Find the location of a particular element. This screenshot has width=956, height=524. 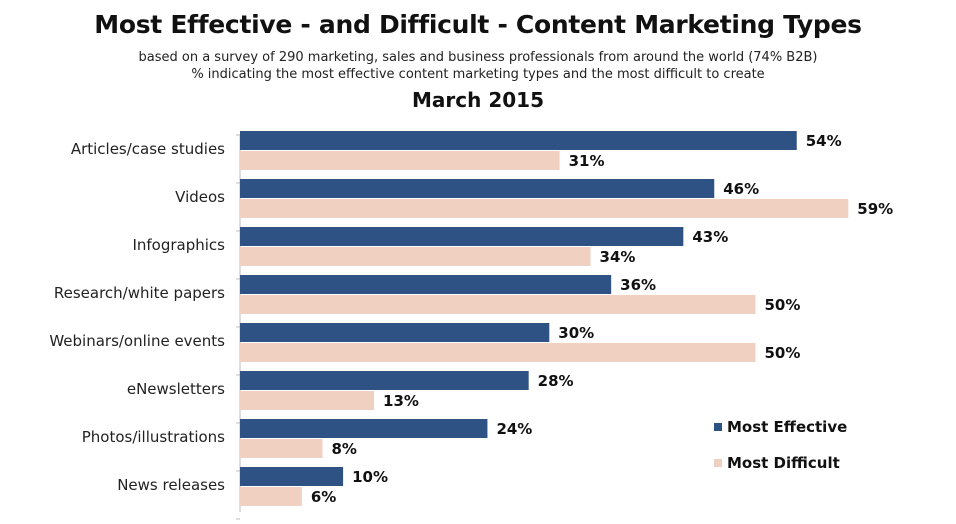

data-label: 54% is located at coordinates (824, 141).